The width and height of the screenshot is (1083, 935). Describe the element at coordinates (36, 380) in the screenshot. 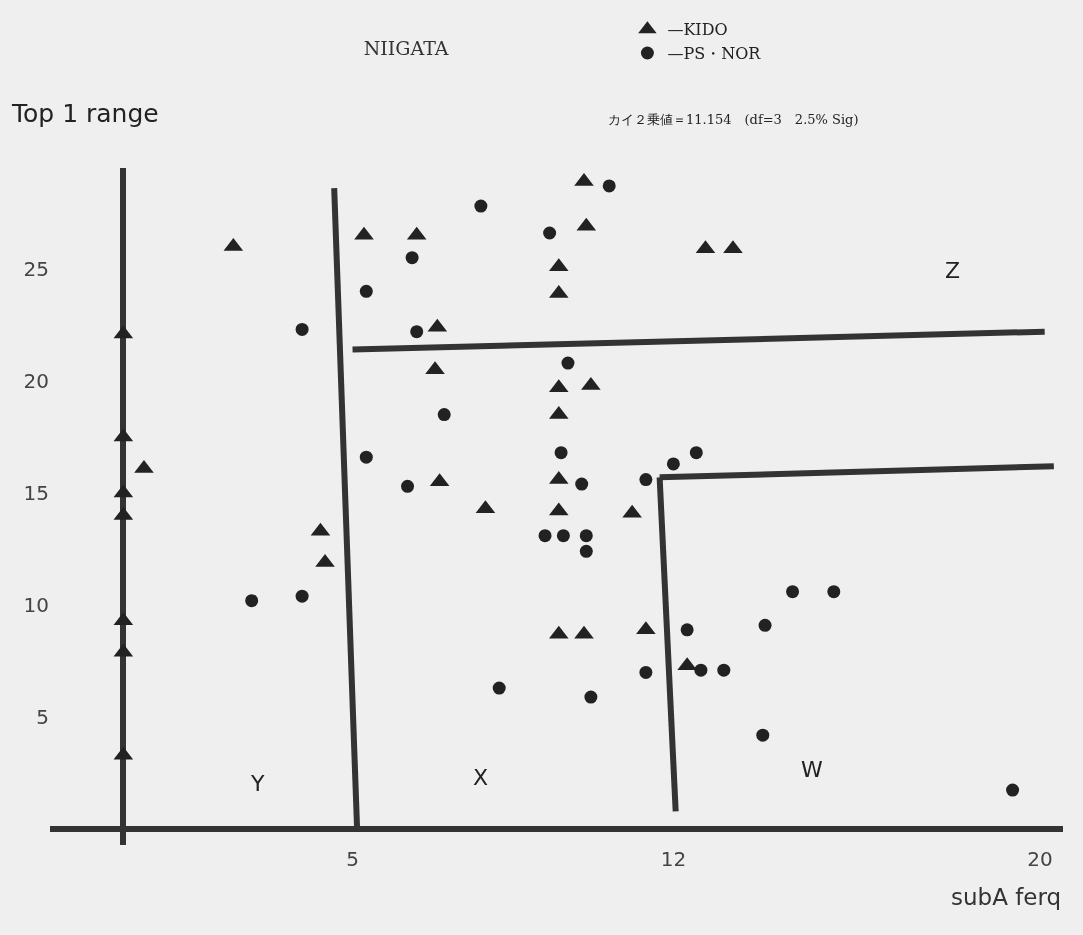

I see `y-tick-label: 20` at that location.